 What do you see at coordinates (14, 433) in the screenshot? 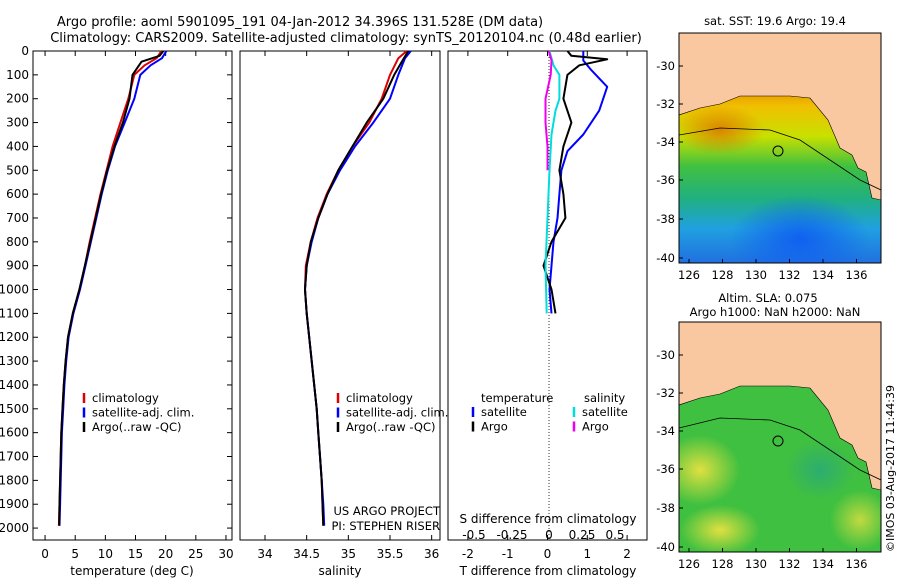
I see `y-tick-label: 1600` at bounding box center [14, 433].